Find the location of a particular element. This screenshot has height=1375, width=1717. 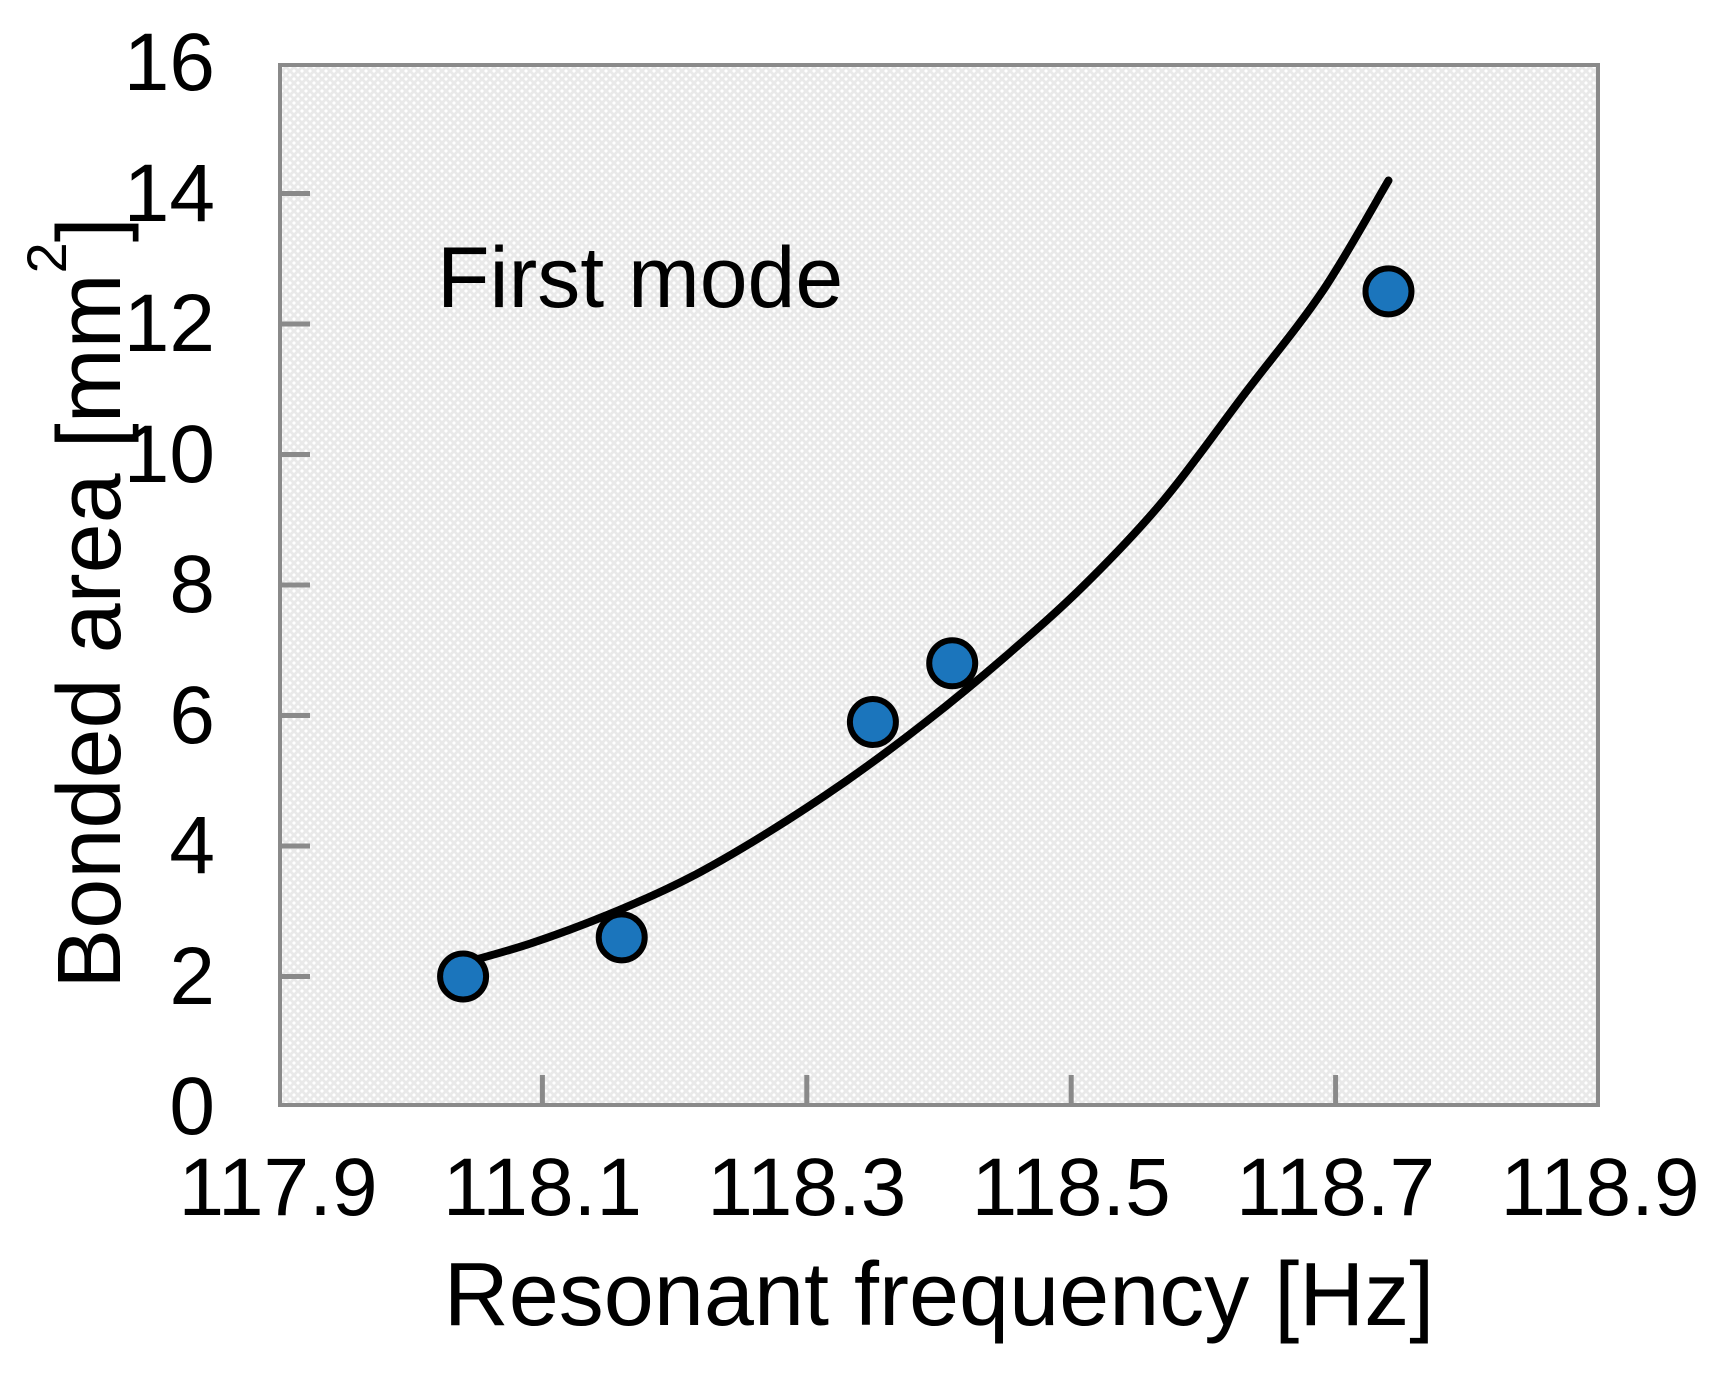

y-tick-label: 6 is located at coordinates (192, 715).